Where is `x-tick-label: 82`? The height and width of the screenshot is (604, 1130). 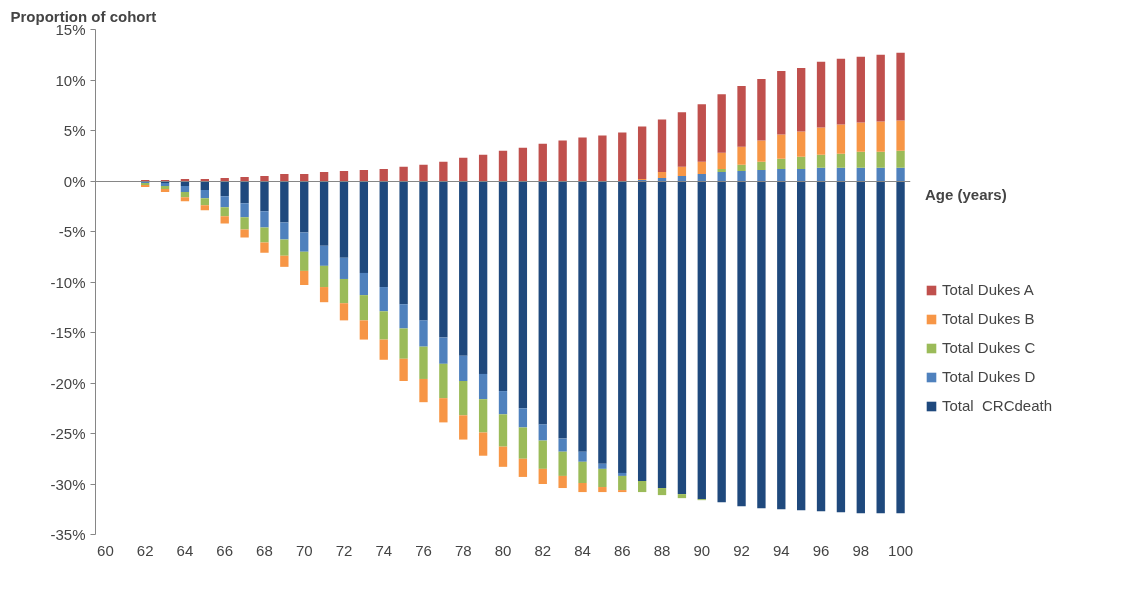
x-tick-label: 82 is located at coordinates (543, 550).